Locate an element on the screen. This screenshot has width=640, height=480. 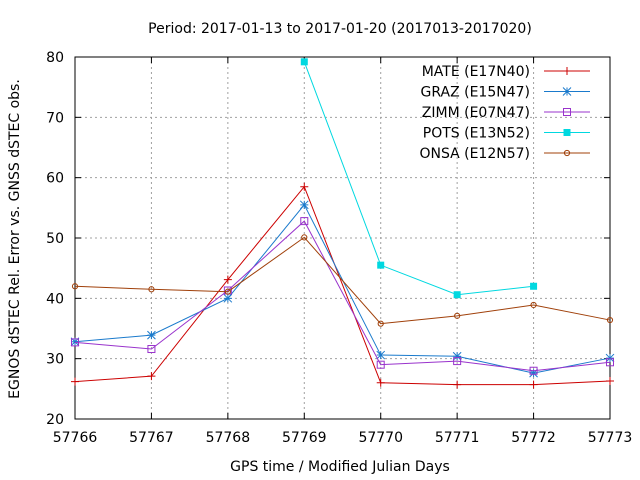
legend-marker-mate is located at coordinates (567, 71).